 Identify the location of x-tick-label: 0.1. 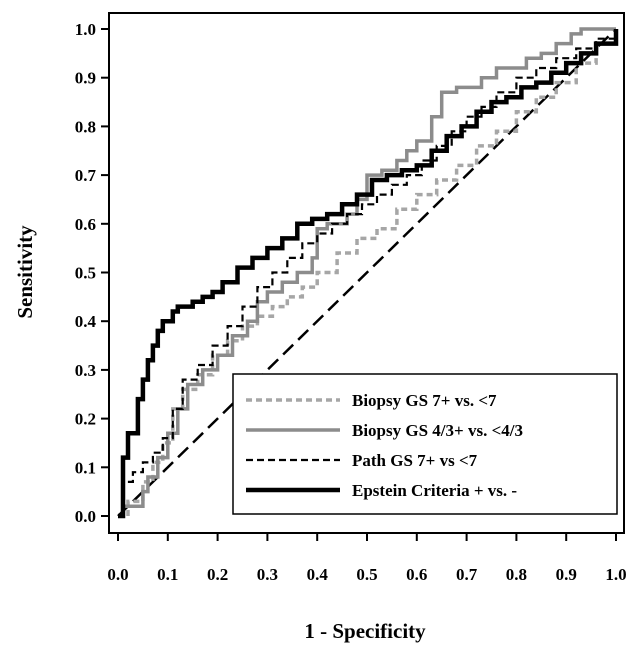
(167, 574).